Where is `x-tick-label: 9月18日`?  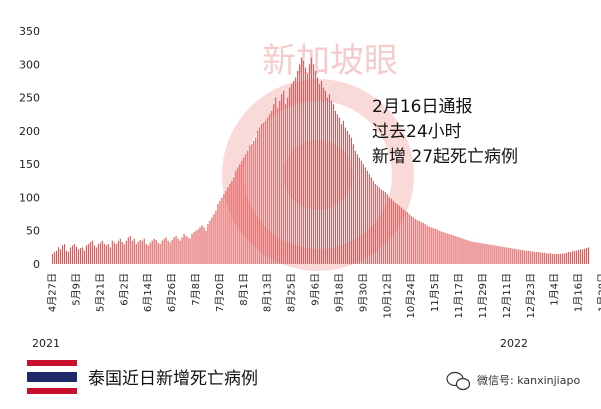 x-tick-label: 9月18日 is located at coordinates (339, 292).